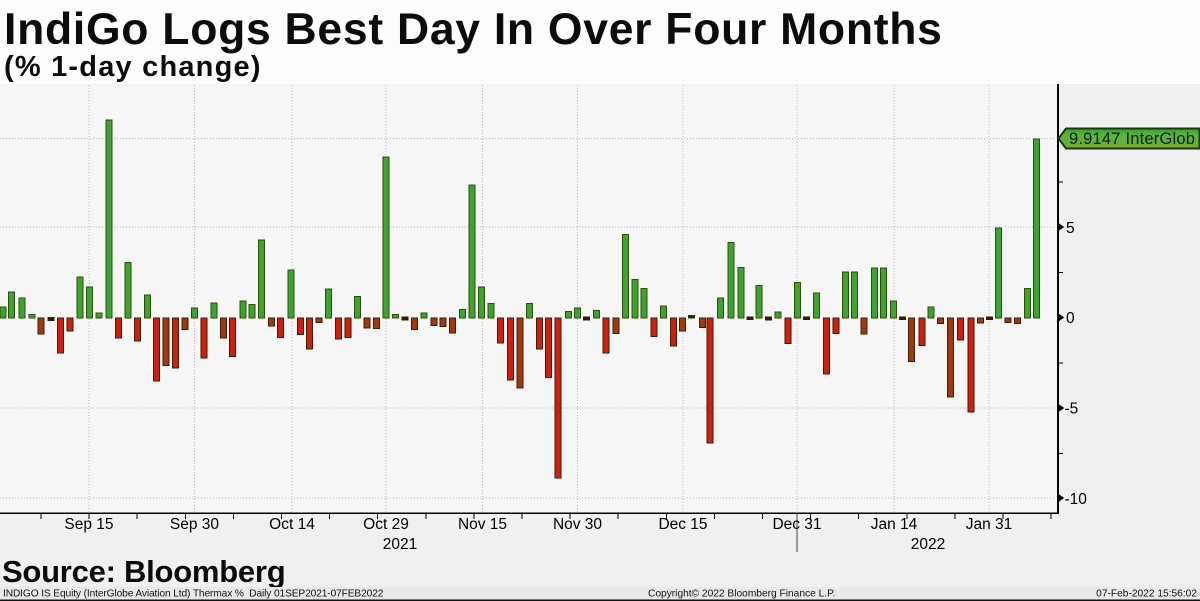  Describe the element at coordinates (682, 524) in the screenshot. I see `svg-text: Dec 15` at that location.